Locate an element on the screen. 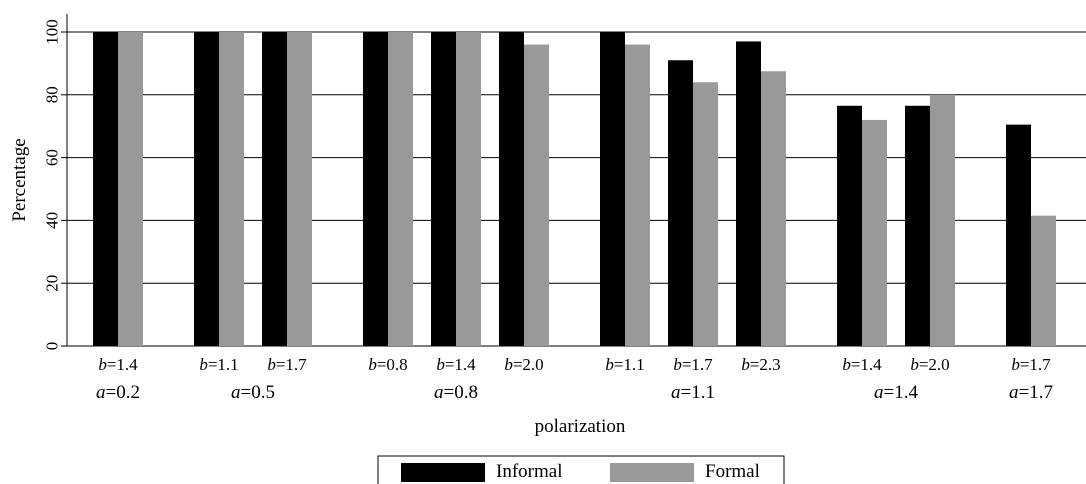 The image size is (1086, 484). group-label: a=1.7 is located at coordinates (1031, 392).